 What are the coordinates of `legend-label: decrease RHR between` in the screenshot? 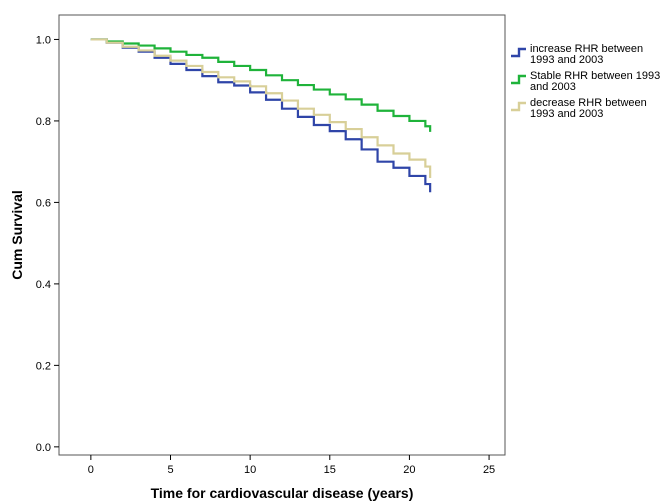 It's located at (588, 103).